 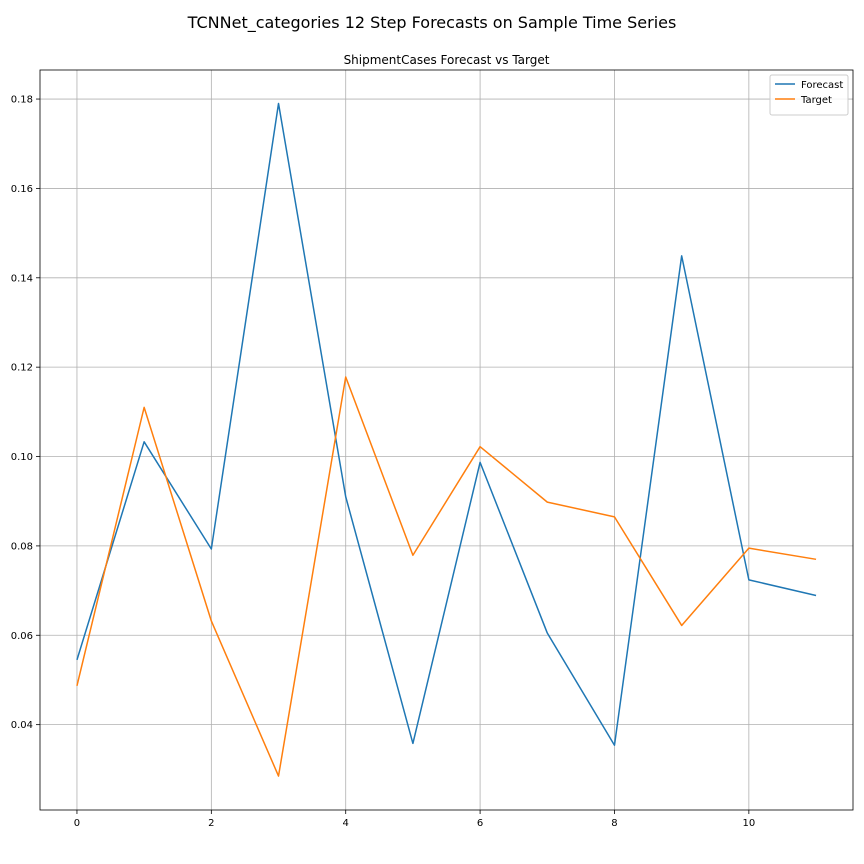 What do you see at coordinates (22, 189) in the screenshot?
I see `y-tick-label: 0.16` at bounding box center [22, 189].